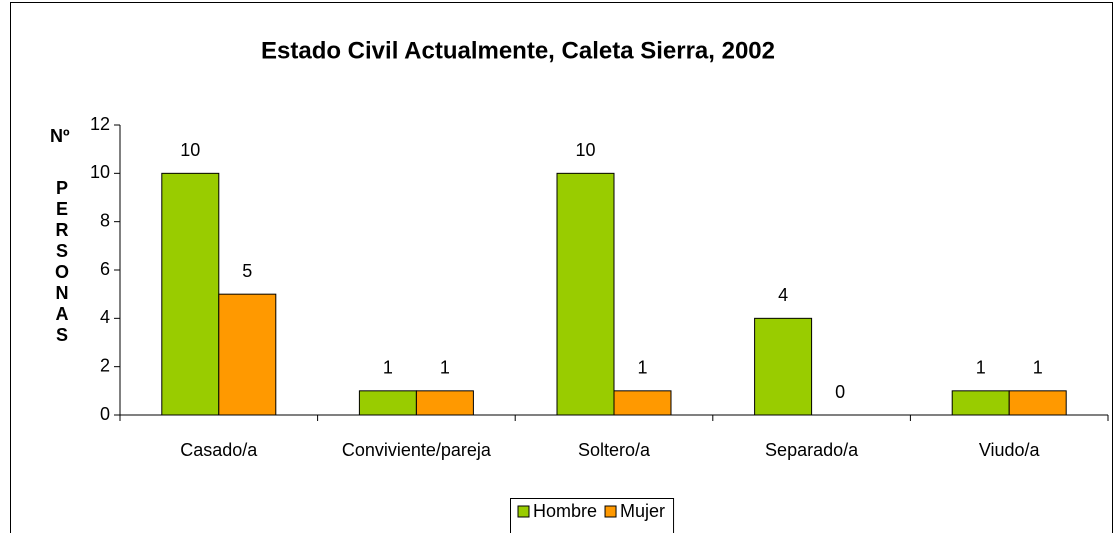  What do you see at coordinates (783, 295) in the screenshot?
I see `value-label: 4` at bounding box center [783, 295].